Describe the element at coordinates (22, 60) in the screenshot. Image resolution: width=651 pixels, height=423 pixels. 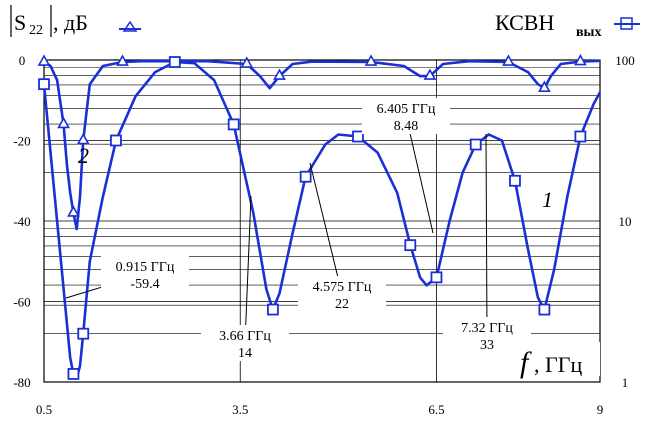
I see `y-left-tick-label: 0` at that location.